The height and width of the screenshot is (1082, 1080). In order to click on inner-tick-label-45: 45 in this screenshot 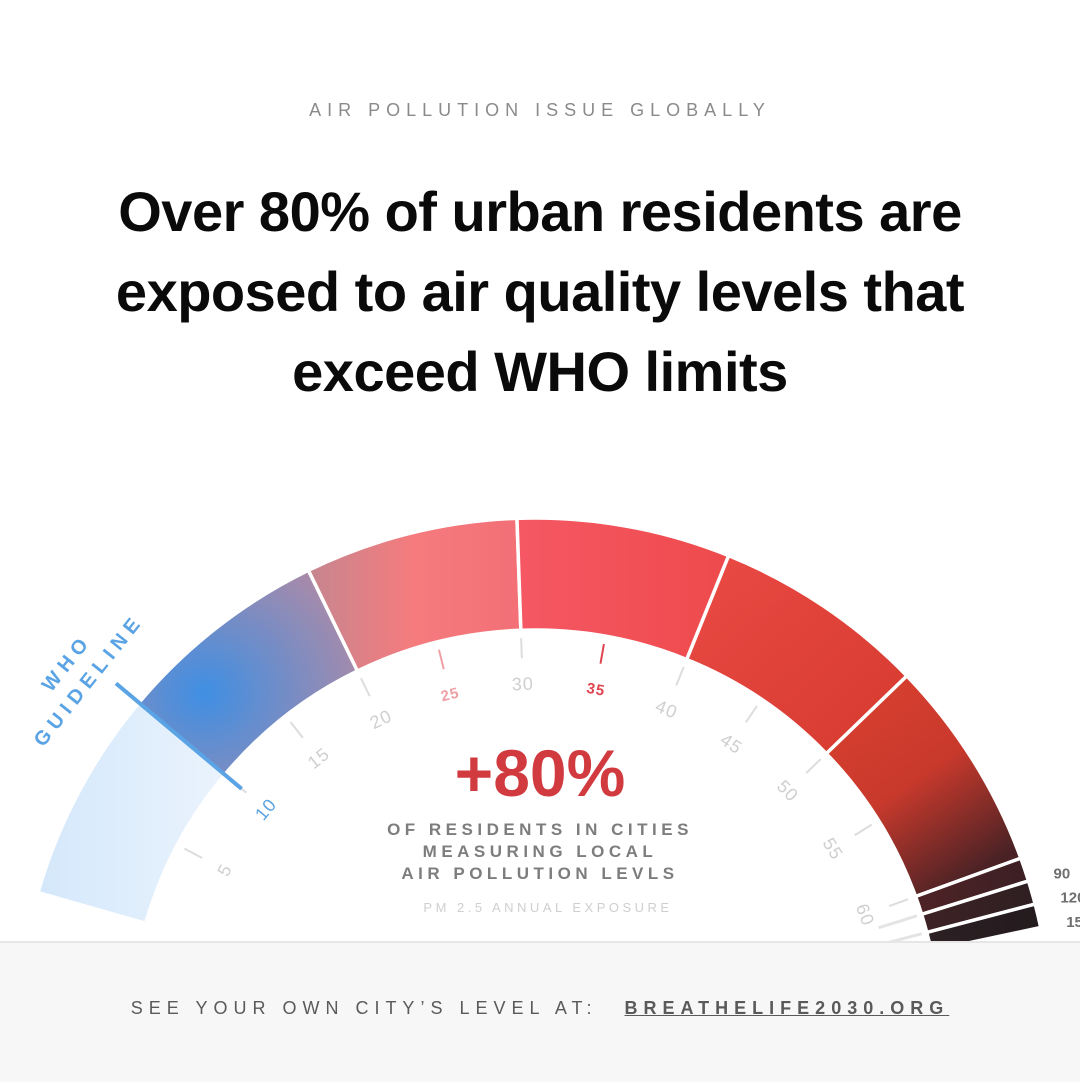, I will do `click(731, 743)`.